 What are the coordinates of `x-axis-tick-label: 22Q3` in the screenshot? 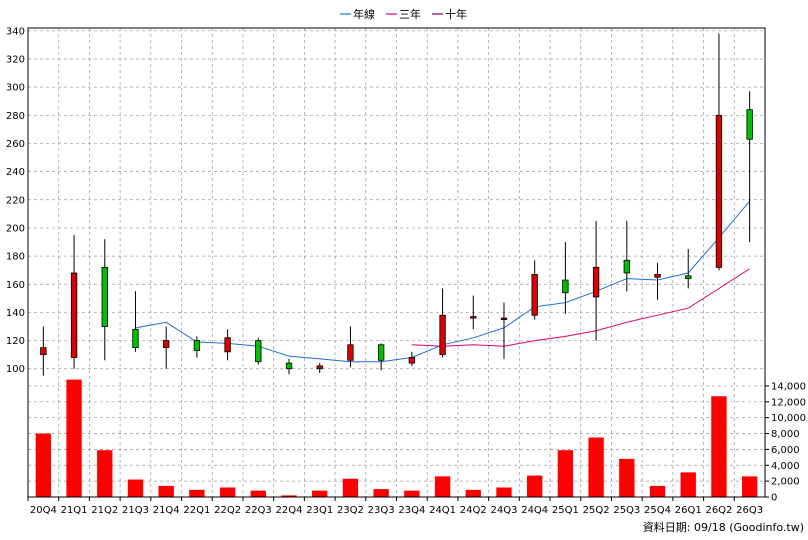 It's located at (258, 510).